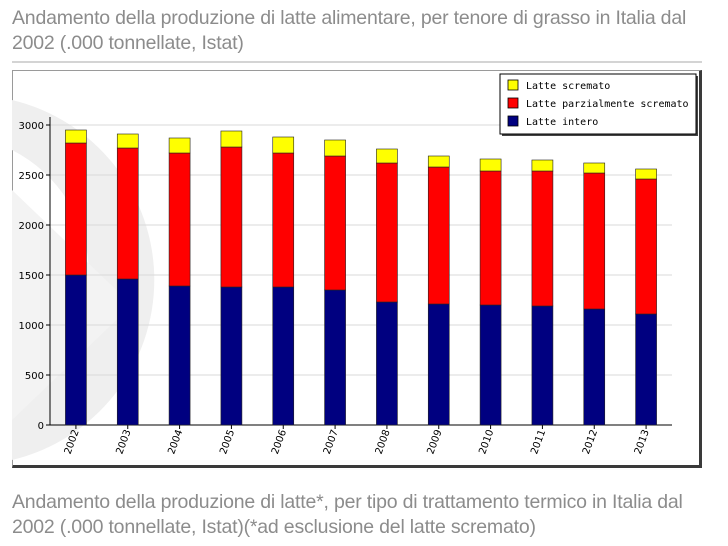 The width and height of the screenshot is (728, 546). I want to click on legend-label: Latte parzialmente scremato, so click(607, 104).